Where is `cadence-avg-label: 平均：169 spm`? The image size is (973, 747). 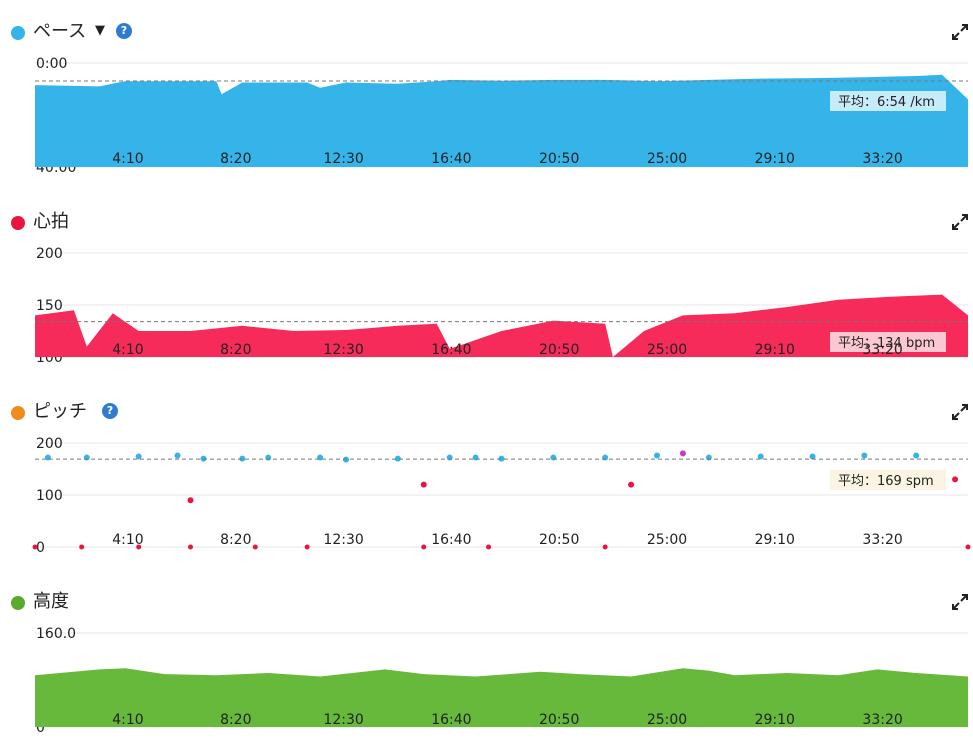
cadence-avg-label: 平均：169 spm is located at coordinates (886, 481).